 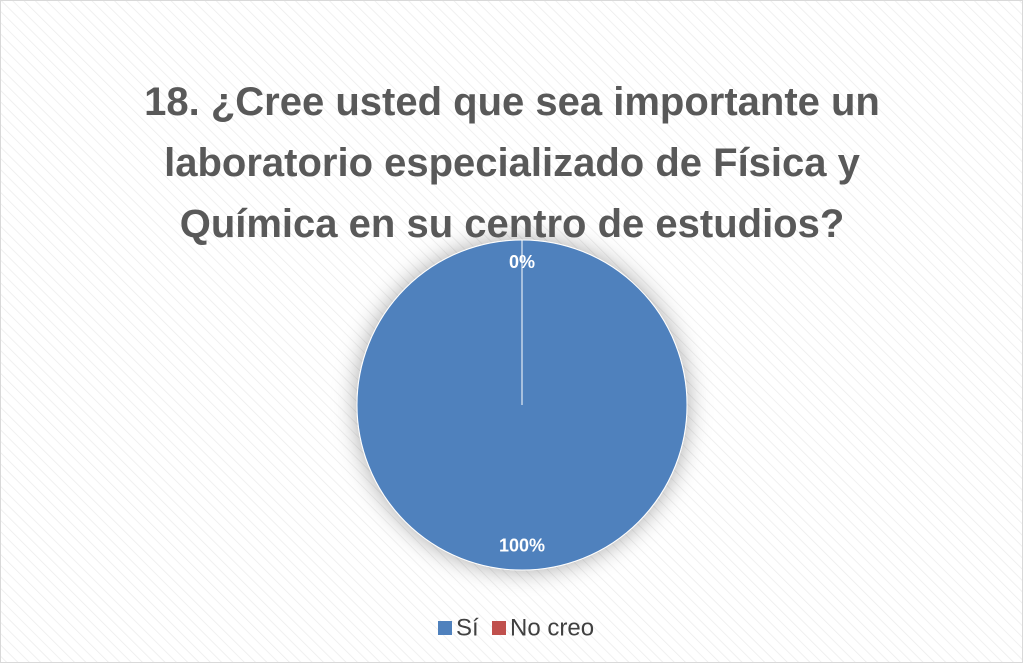 I want to click on data-label: 100%, so click(x=522, y=546).